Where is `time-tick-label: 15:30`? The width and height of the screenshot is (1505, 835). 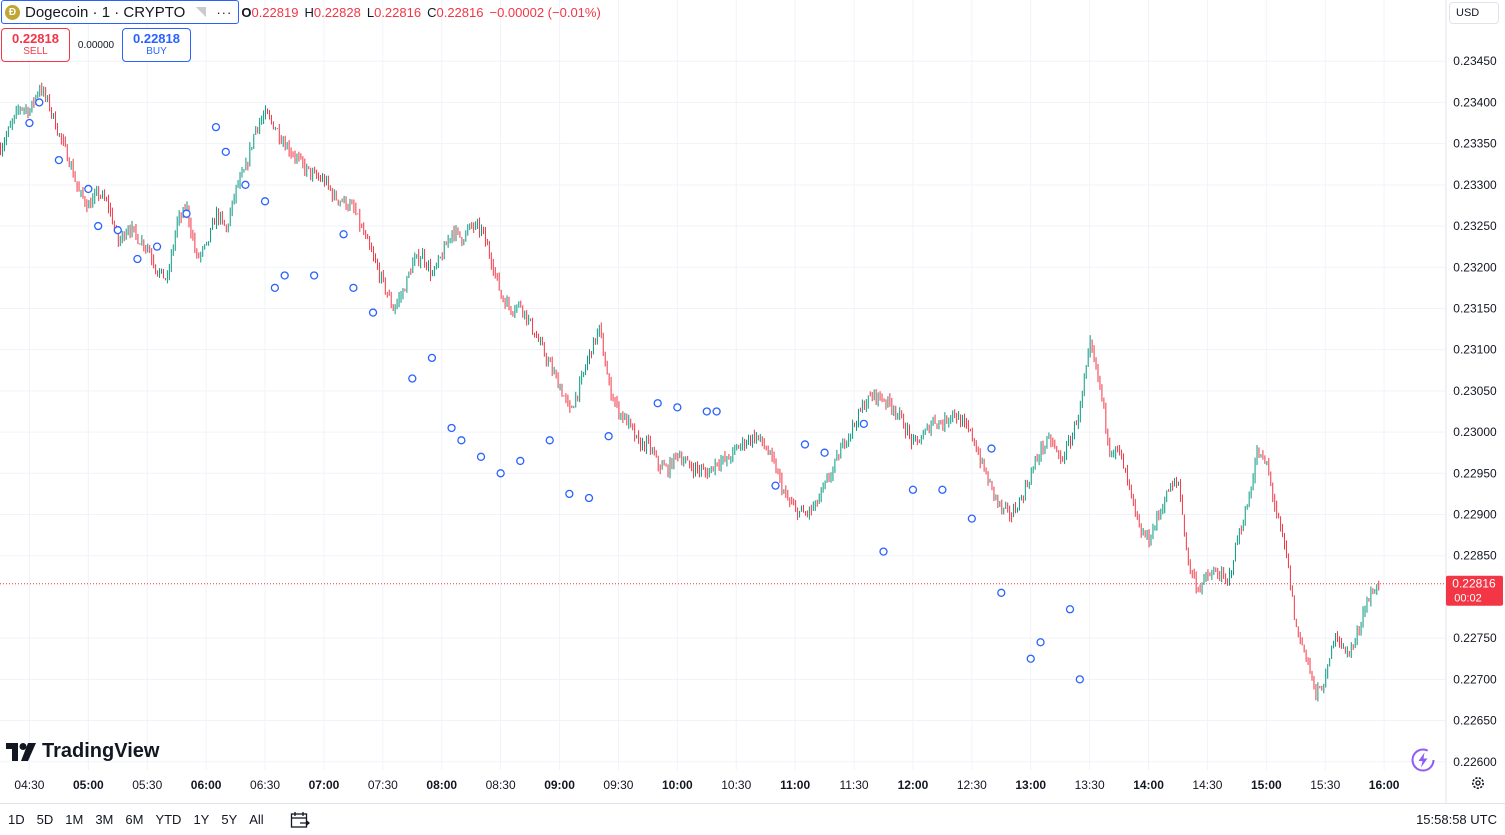 time-tick-label: 15:30 is located at coordinates (1325, 785).